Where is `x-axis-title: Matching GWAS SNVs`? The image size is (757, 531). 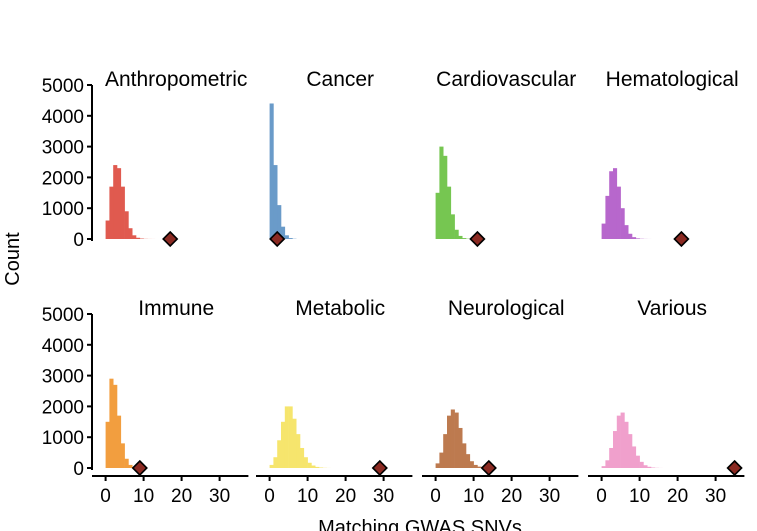 x-axis-title: Matching GWAS SNVs is located at coordinates (420, 524).